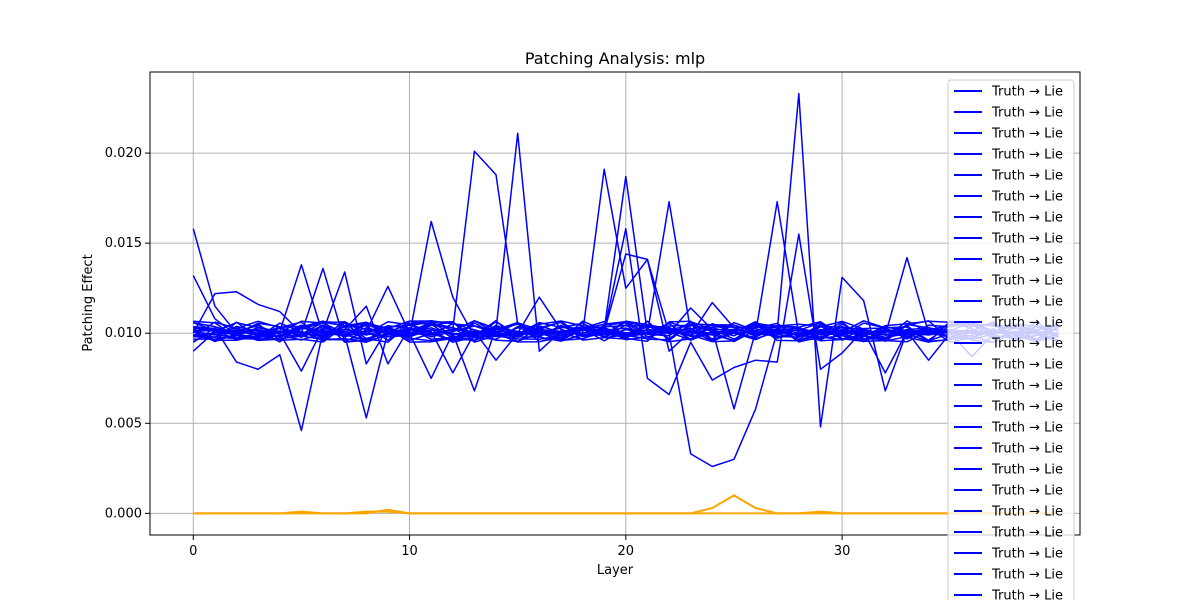 This screenshot has height=600, width=1200. Describe the element at coordinates (842, 551) in the screenshot. I see `x-tick-label: 30` at that location.